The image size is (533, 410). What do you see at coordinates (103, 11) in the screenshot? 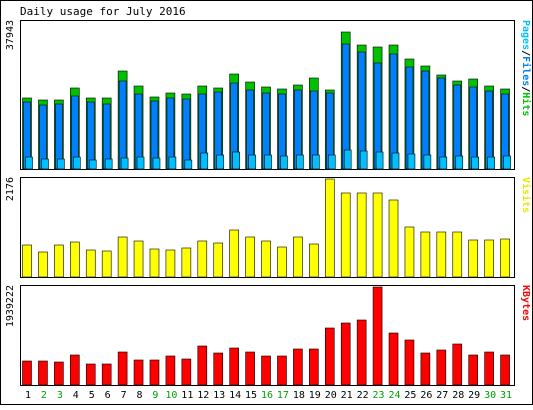
I see `chart-title: Daily usage for July 2016` at bounding box center [103, 11].